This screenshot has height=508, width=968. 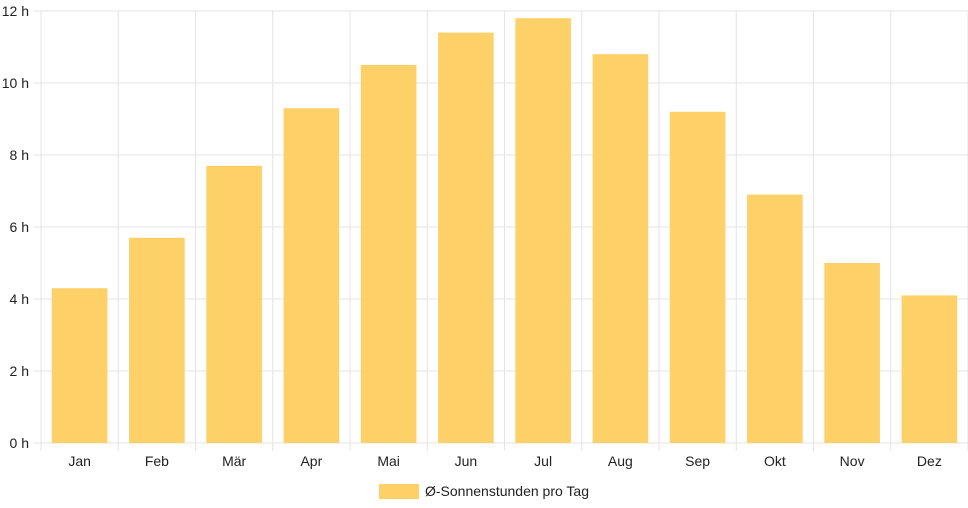 I want to click on x-tick-label: Okt, so click(x=775, y=461).